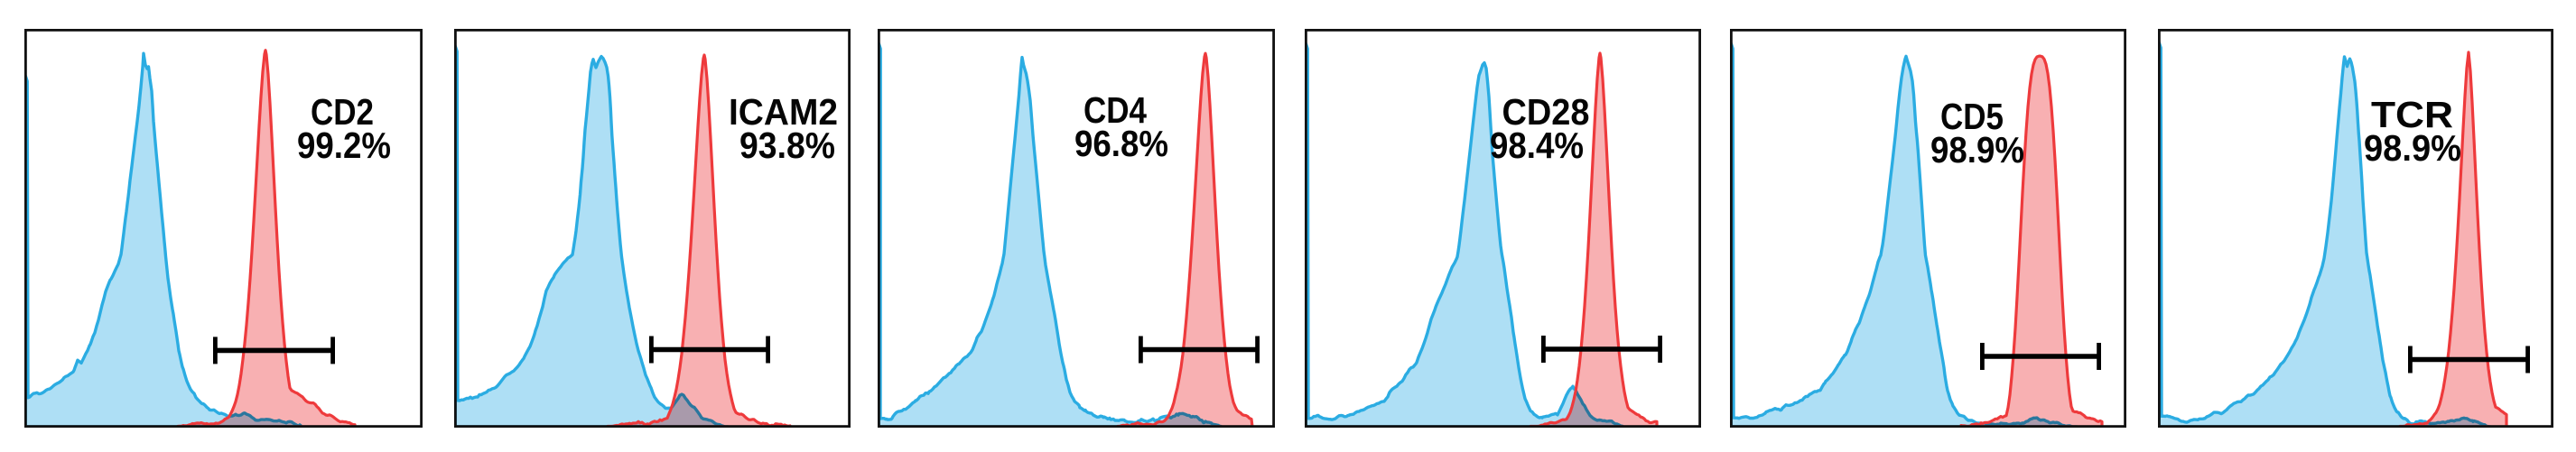 Image resolution: width=2576 pixels, height=452 pixels. I want to click on svg-text: TCR, so click(2412, 114).